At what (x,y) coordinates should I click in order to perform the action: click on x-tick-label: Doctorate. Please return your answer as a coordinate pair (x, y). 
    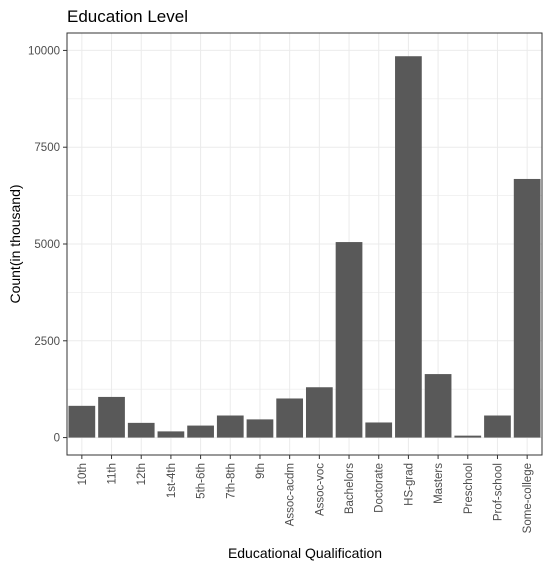
    Looking at the image, I should click on (380, 488).